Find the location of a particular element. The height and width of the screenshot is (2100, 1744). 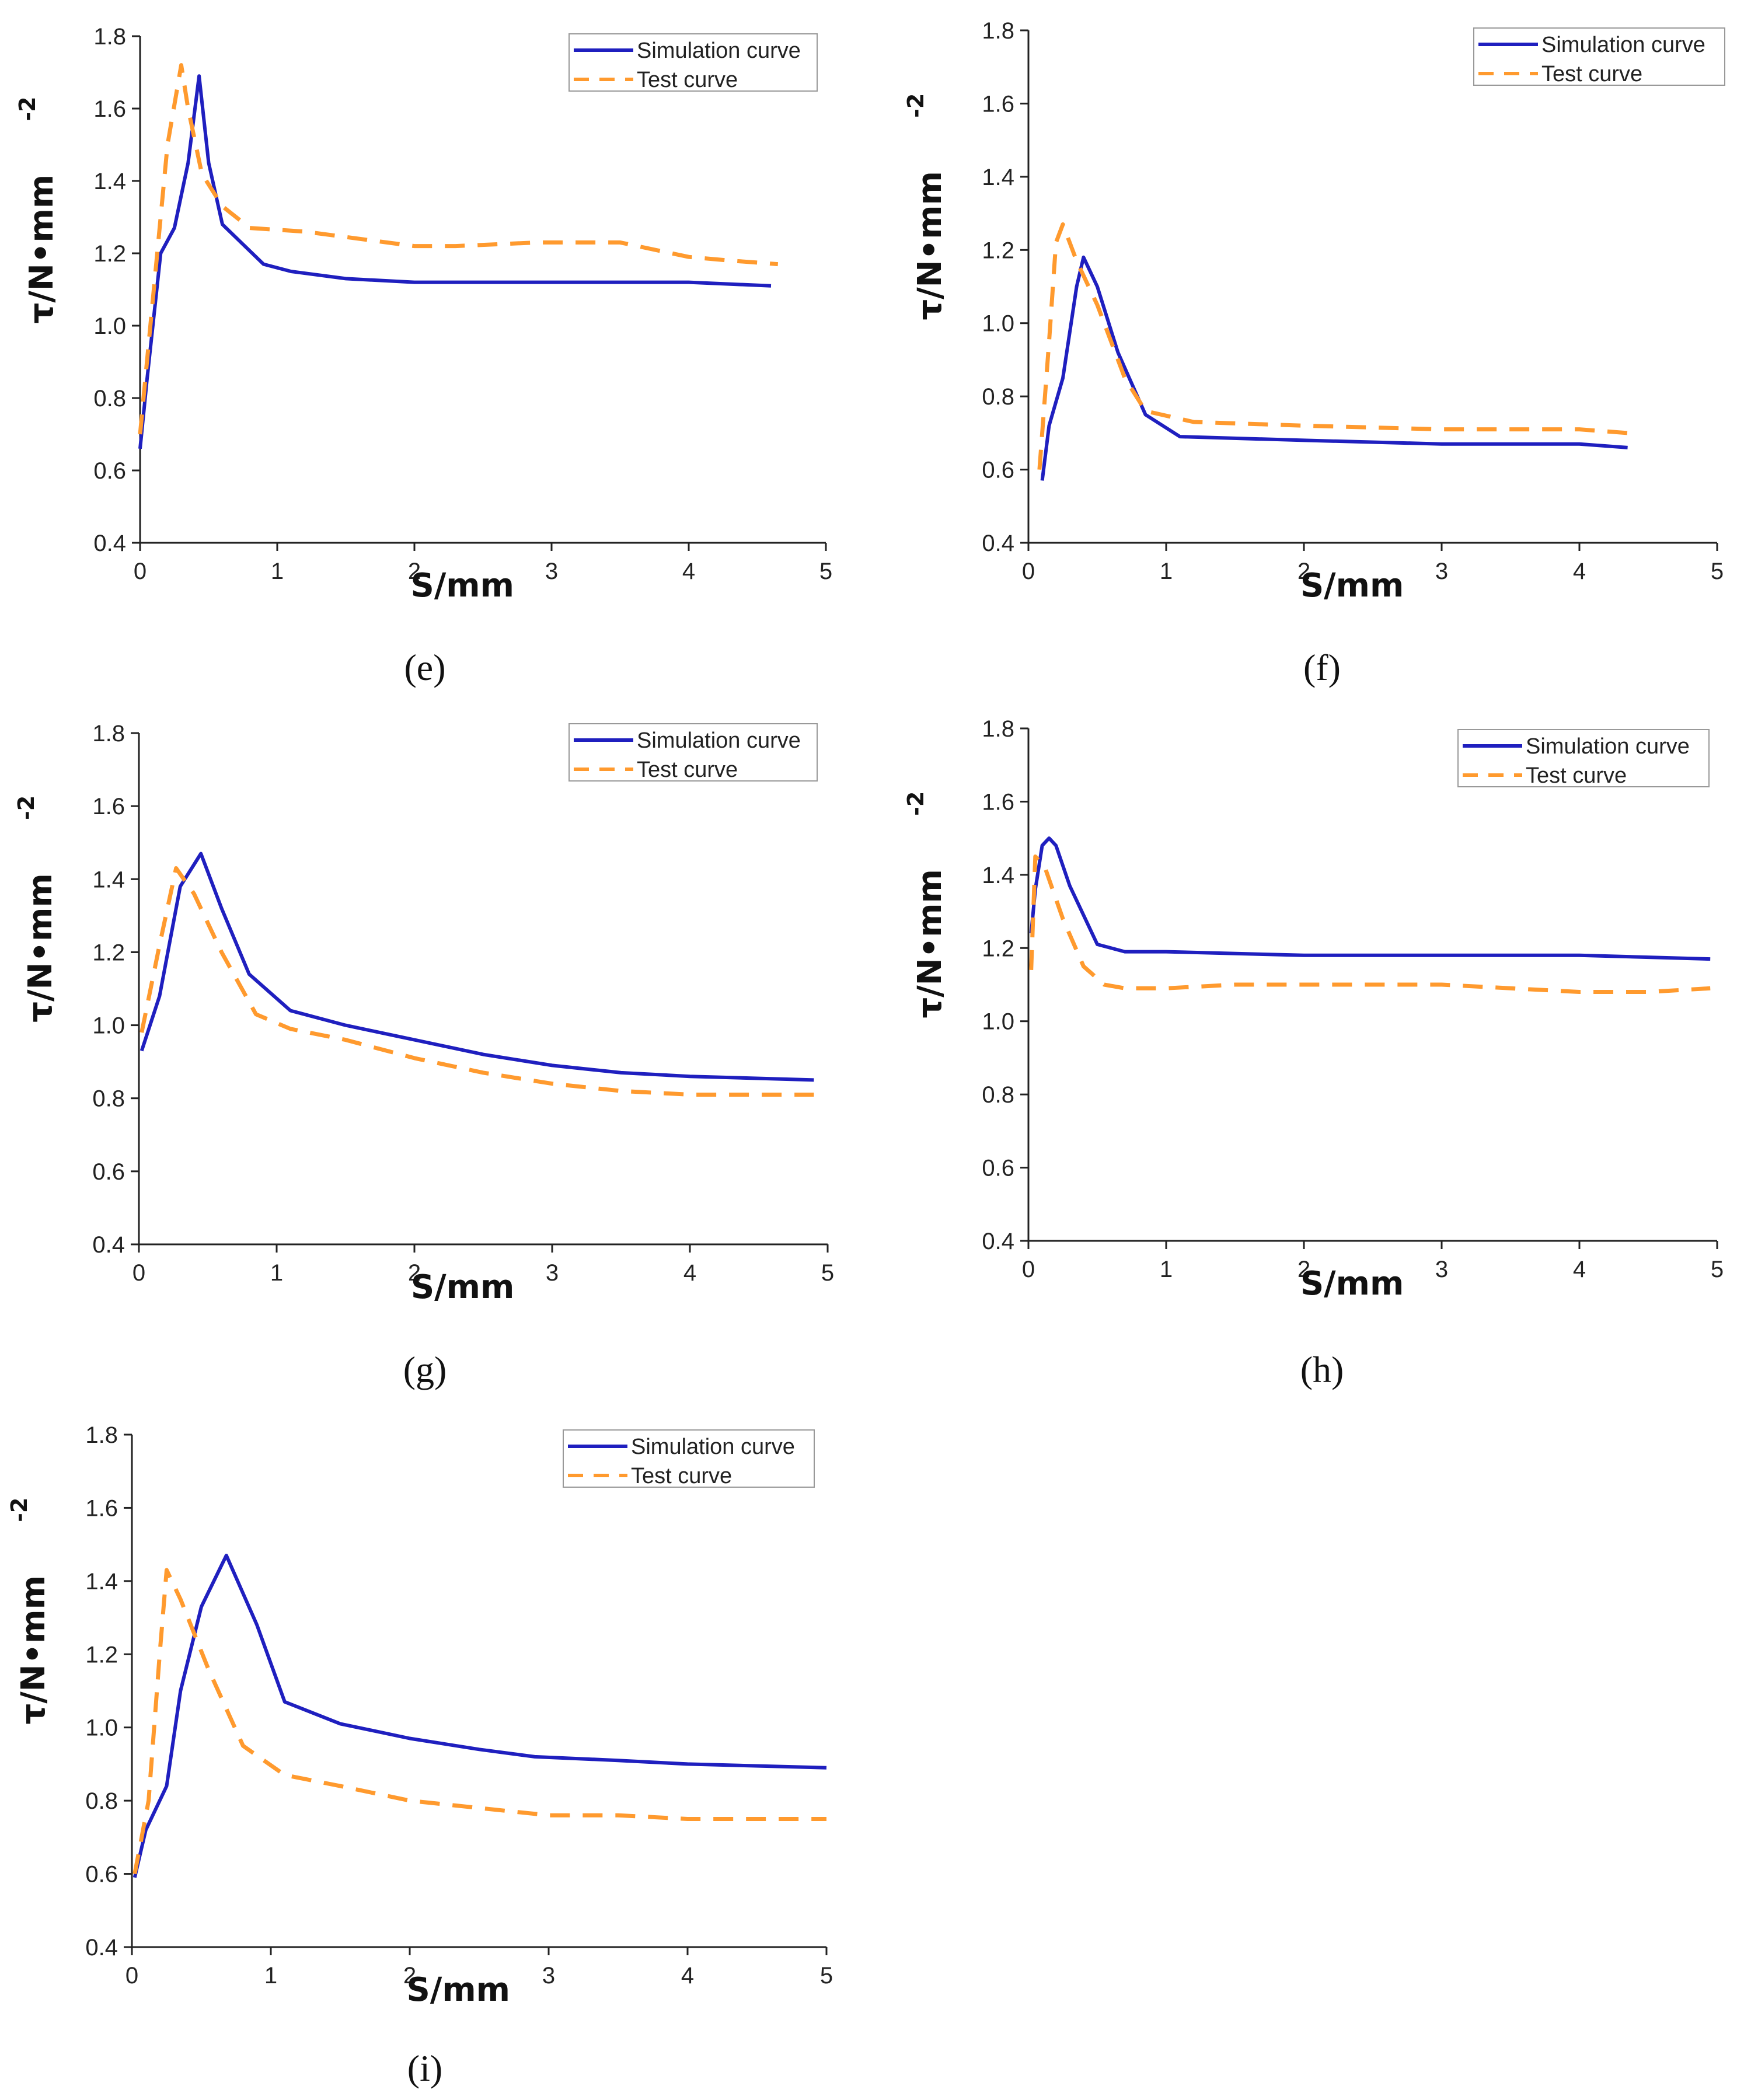

panel-caption: (h) is located at coordinates (1322, 1369).